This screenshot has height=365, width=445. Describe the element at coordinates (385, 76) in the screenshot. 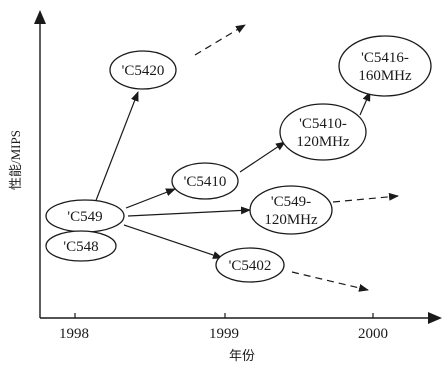

I see `node-c5416-label-line2: 160MHz` at that location.